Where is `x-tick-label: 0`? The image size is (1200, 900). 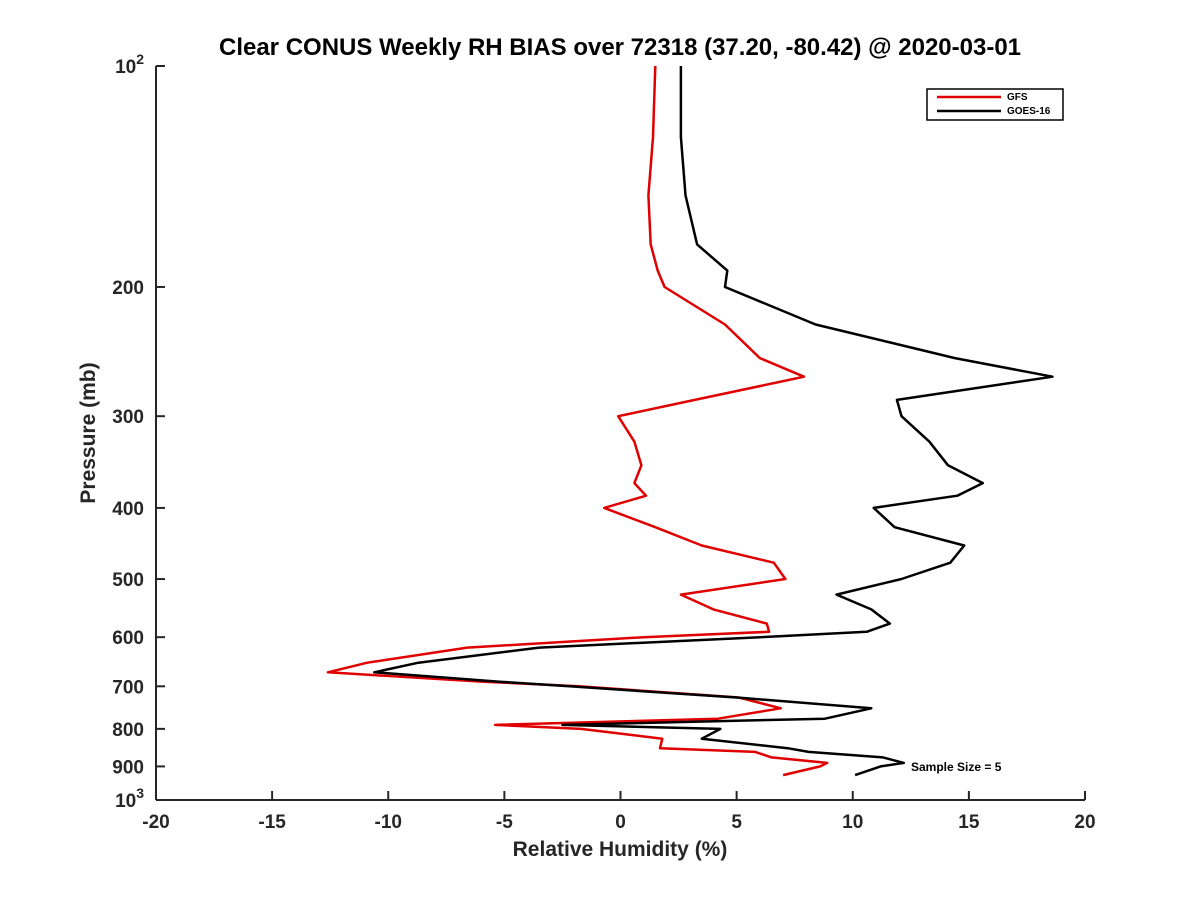
x-tick-label: 0 is located at coordinates (620, 822).